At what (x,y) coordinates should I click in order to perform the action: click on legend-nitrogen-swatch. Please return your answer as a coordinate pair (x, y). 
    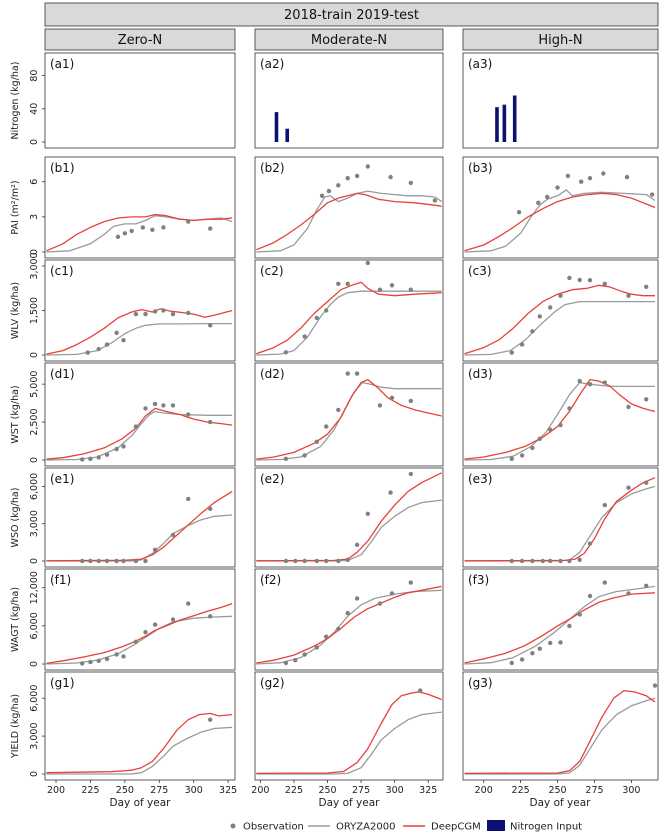
    Looking at the image, I should click on (496, 825).